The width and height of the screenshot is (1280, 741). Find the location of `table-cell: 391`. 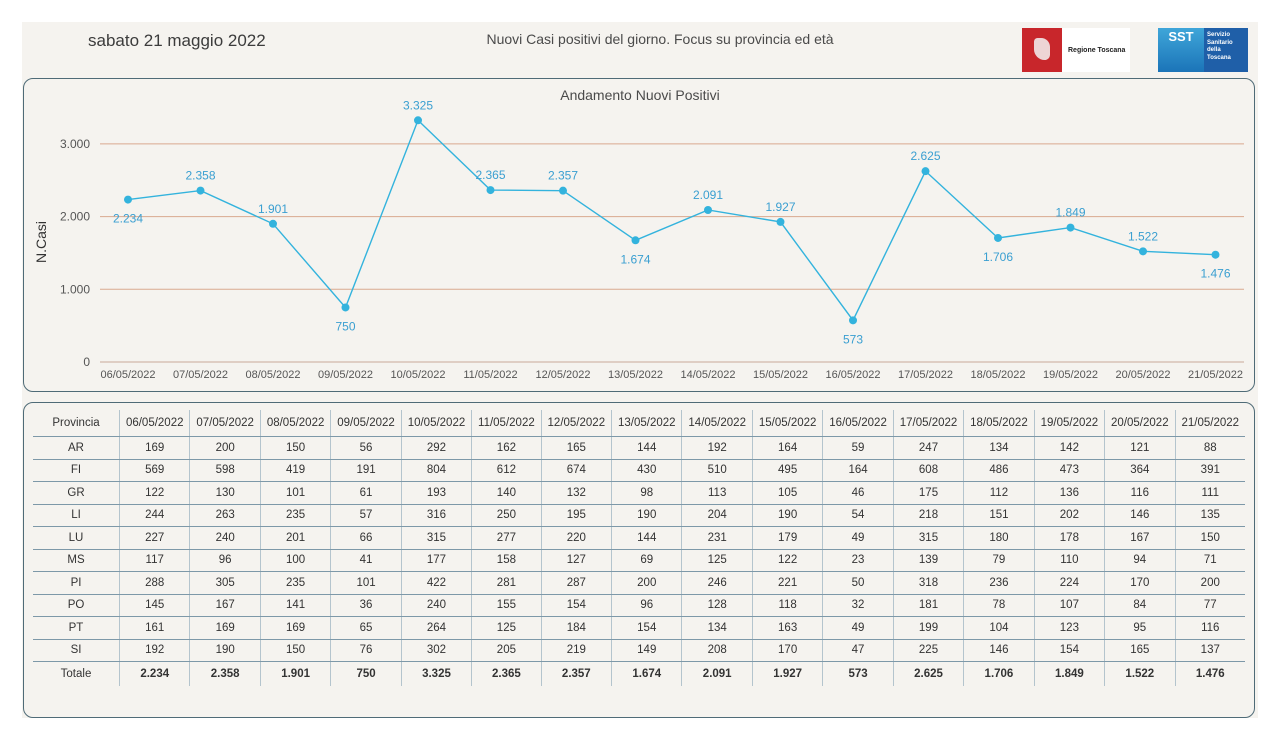

table-cell: 391 is located at coordinates (1209, 470).